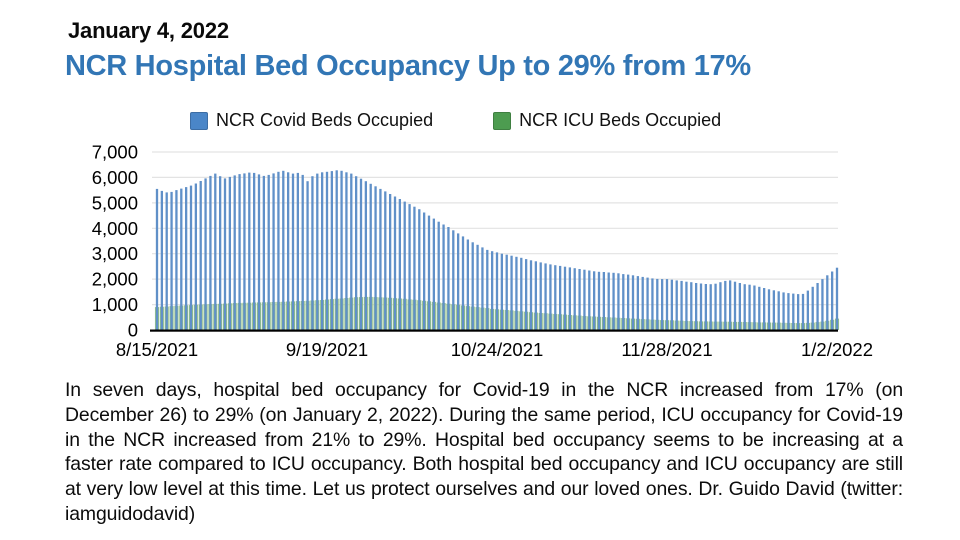 The width and height of the screenshot is (960, 540). What do you see at coordinates (620, 120) in the screenshot?
I see `legend-label-icu-beds: NCR ICU Beds Occupied` at bounding box center [620, 120].